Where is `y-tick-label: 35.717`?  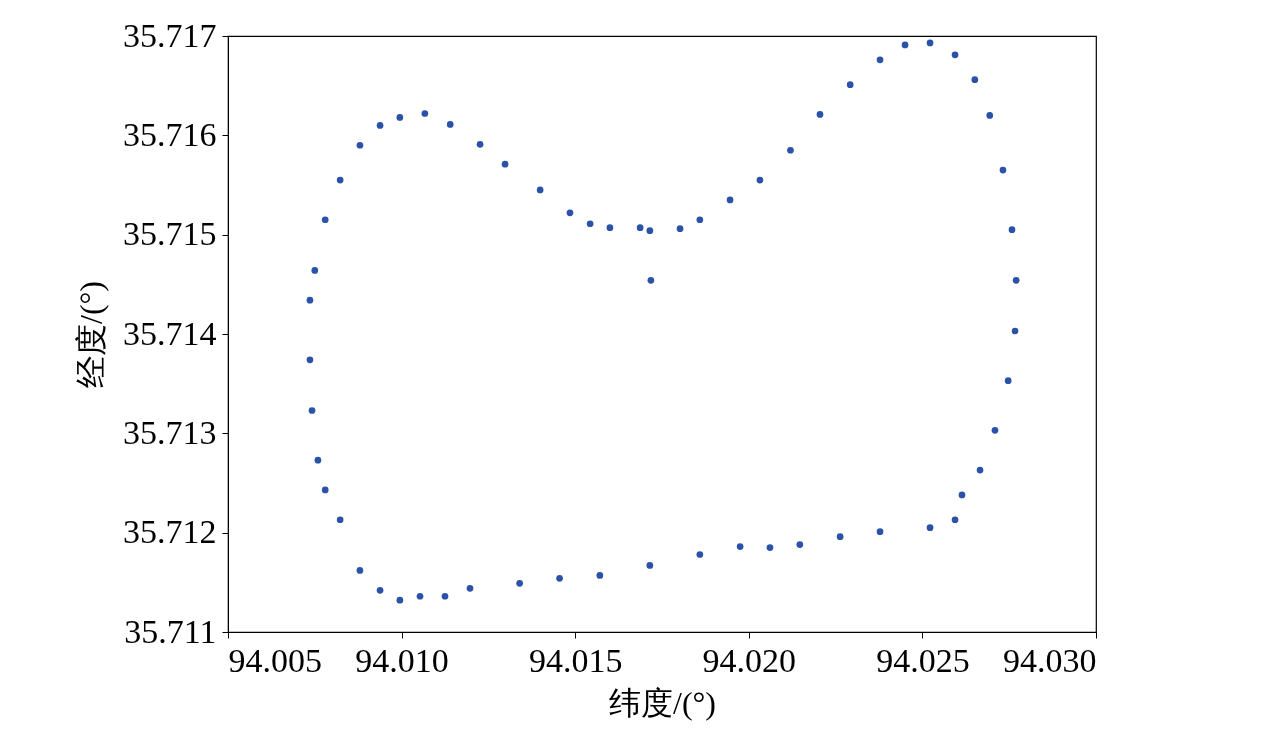
y-tick-label: 35.717 is located at coordinates (170, 35).